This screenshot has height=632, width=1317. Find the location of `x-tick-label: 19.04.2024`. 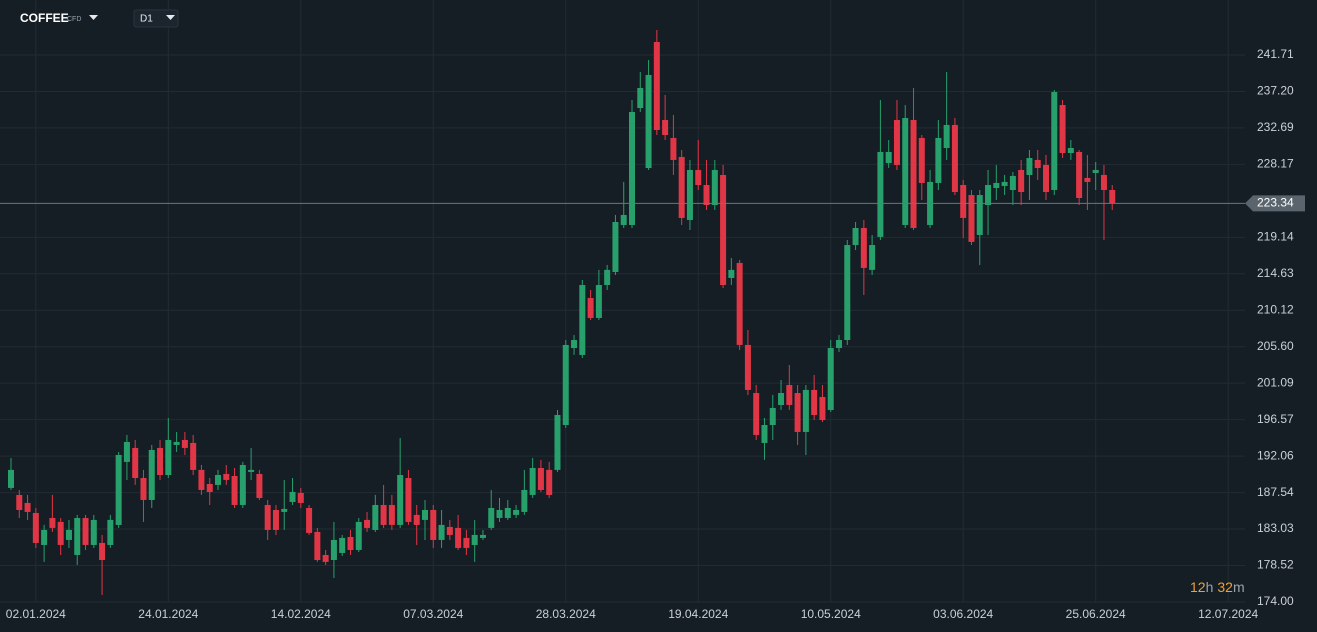

x-tick-label: 19.04.2024 is located at coordinates (698, 614).